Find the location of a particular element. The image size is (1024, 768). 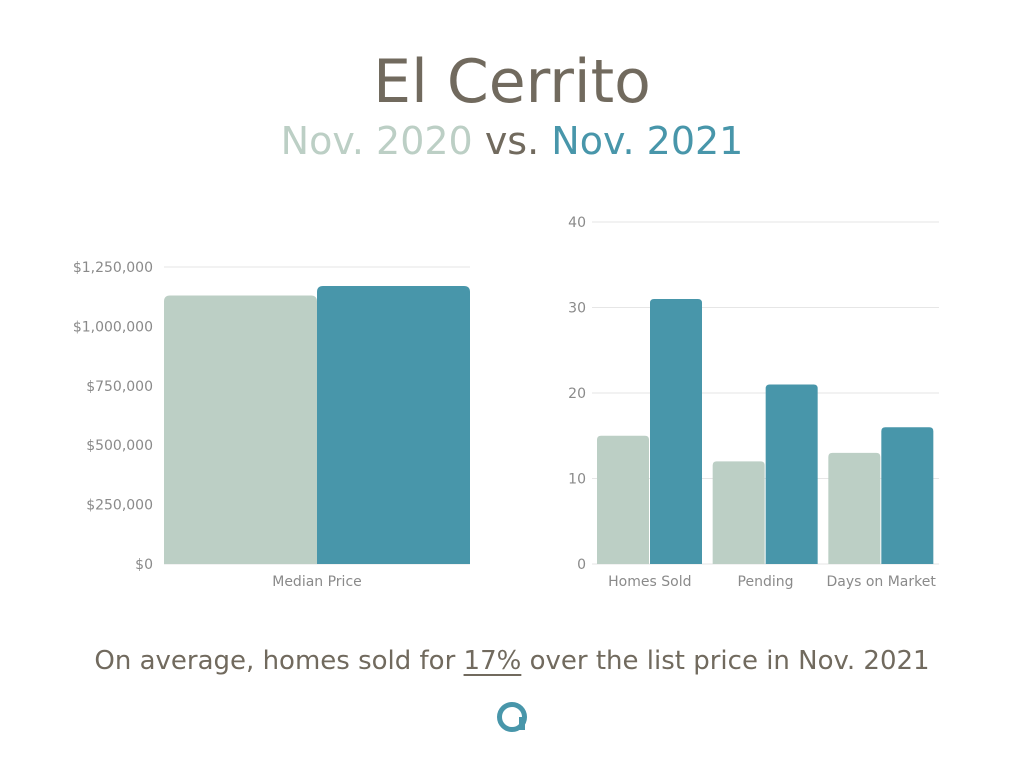

chart1-y-tick-label: $1,250,000 is located at coordinates (113, 268).